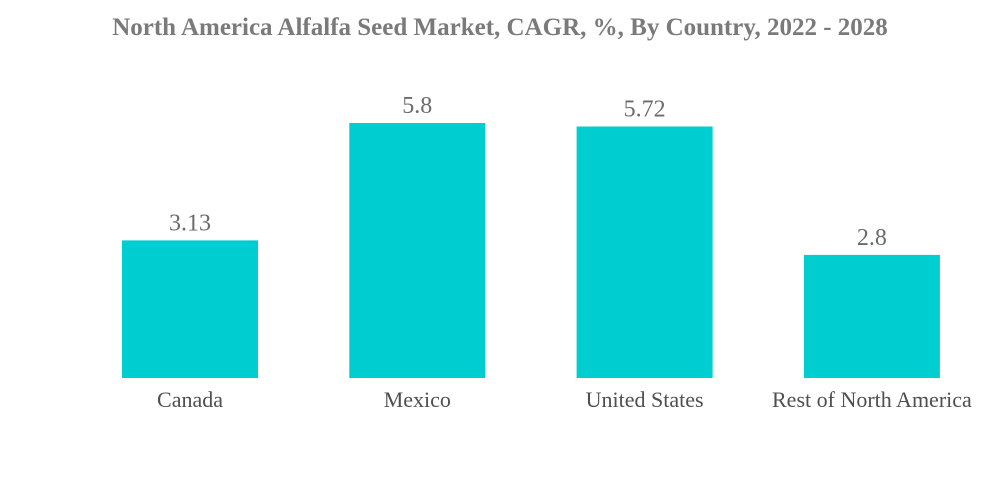 This screenshot has width=1000, height=483. Describe the element at coordinates (190, 309) in the screenshot. I see `bar-canada` at that location.